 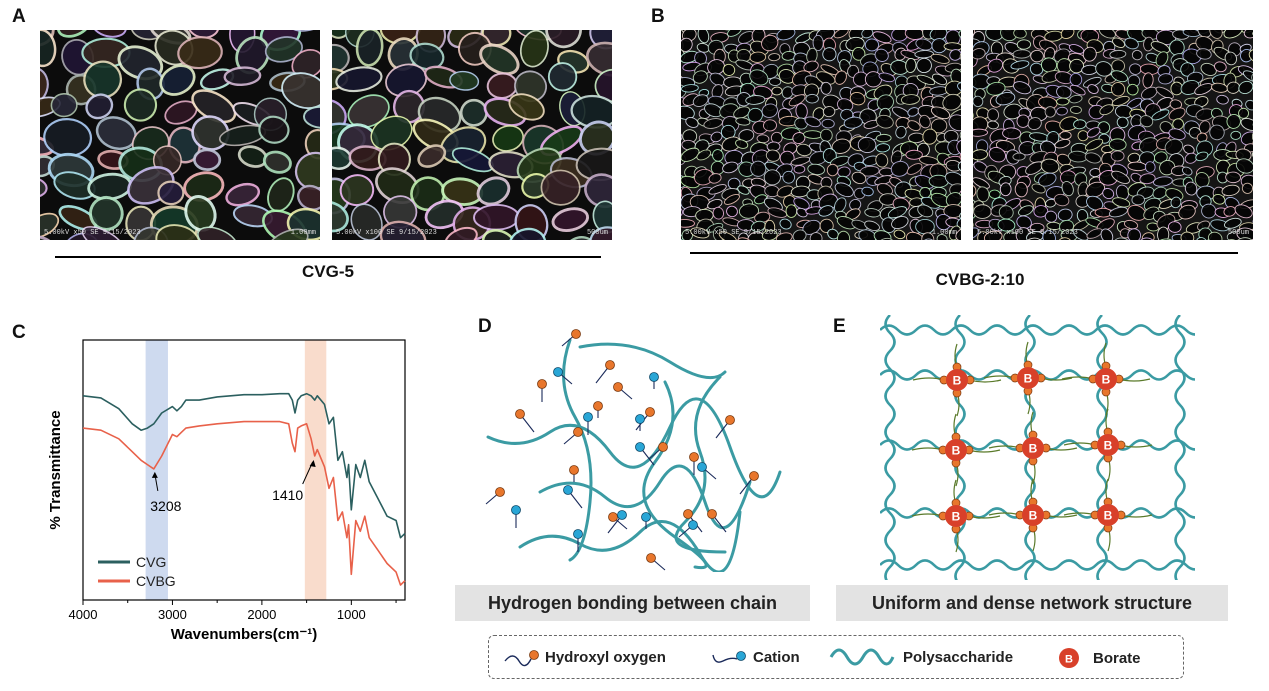 What do you see at coordinates (19, 16) in the screenshot?
I see `panel-letter-a: A` at bounding box center [19, 16].